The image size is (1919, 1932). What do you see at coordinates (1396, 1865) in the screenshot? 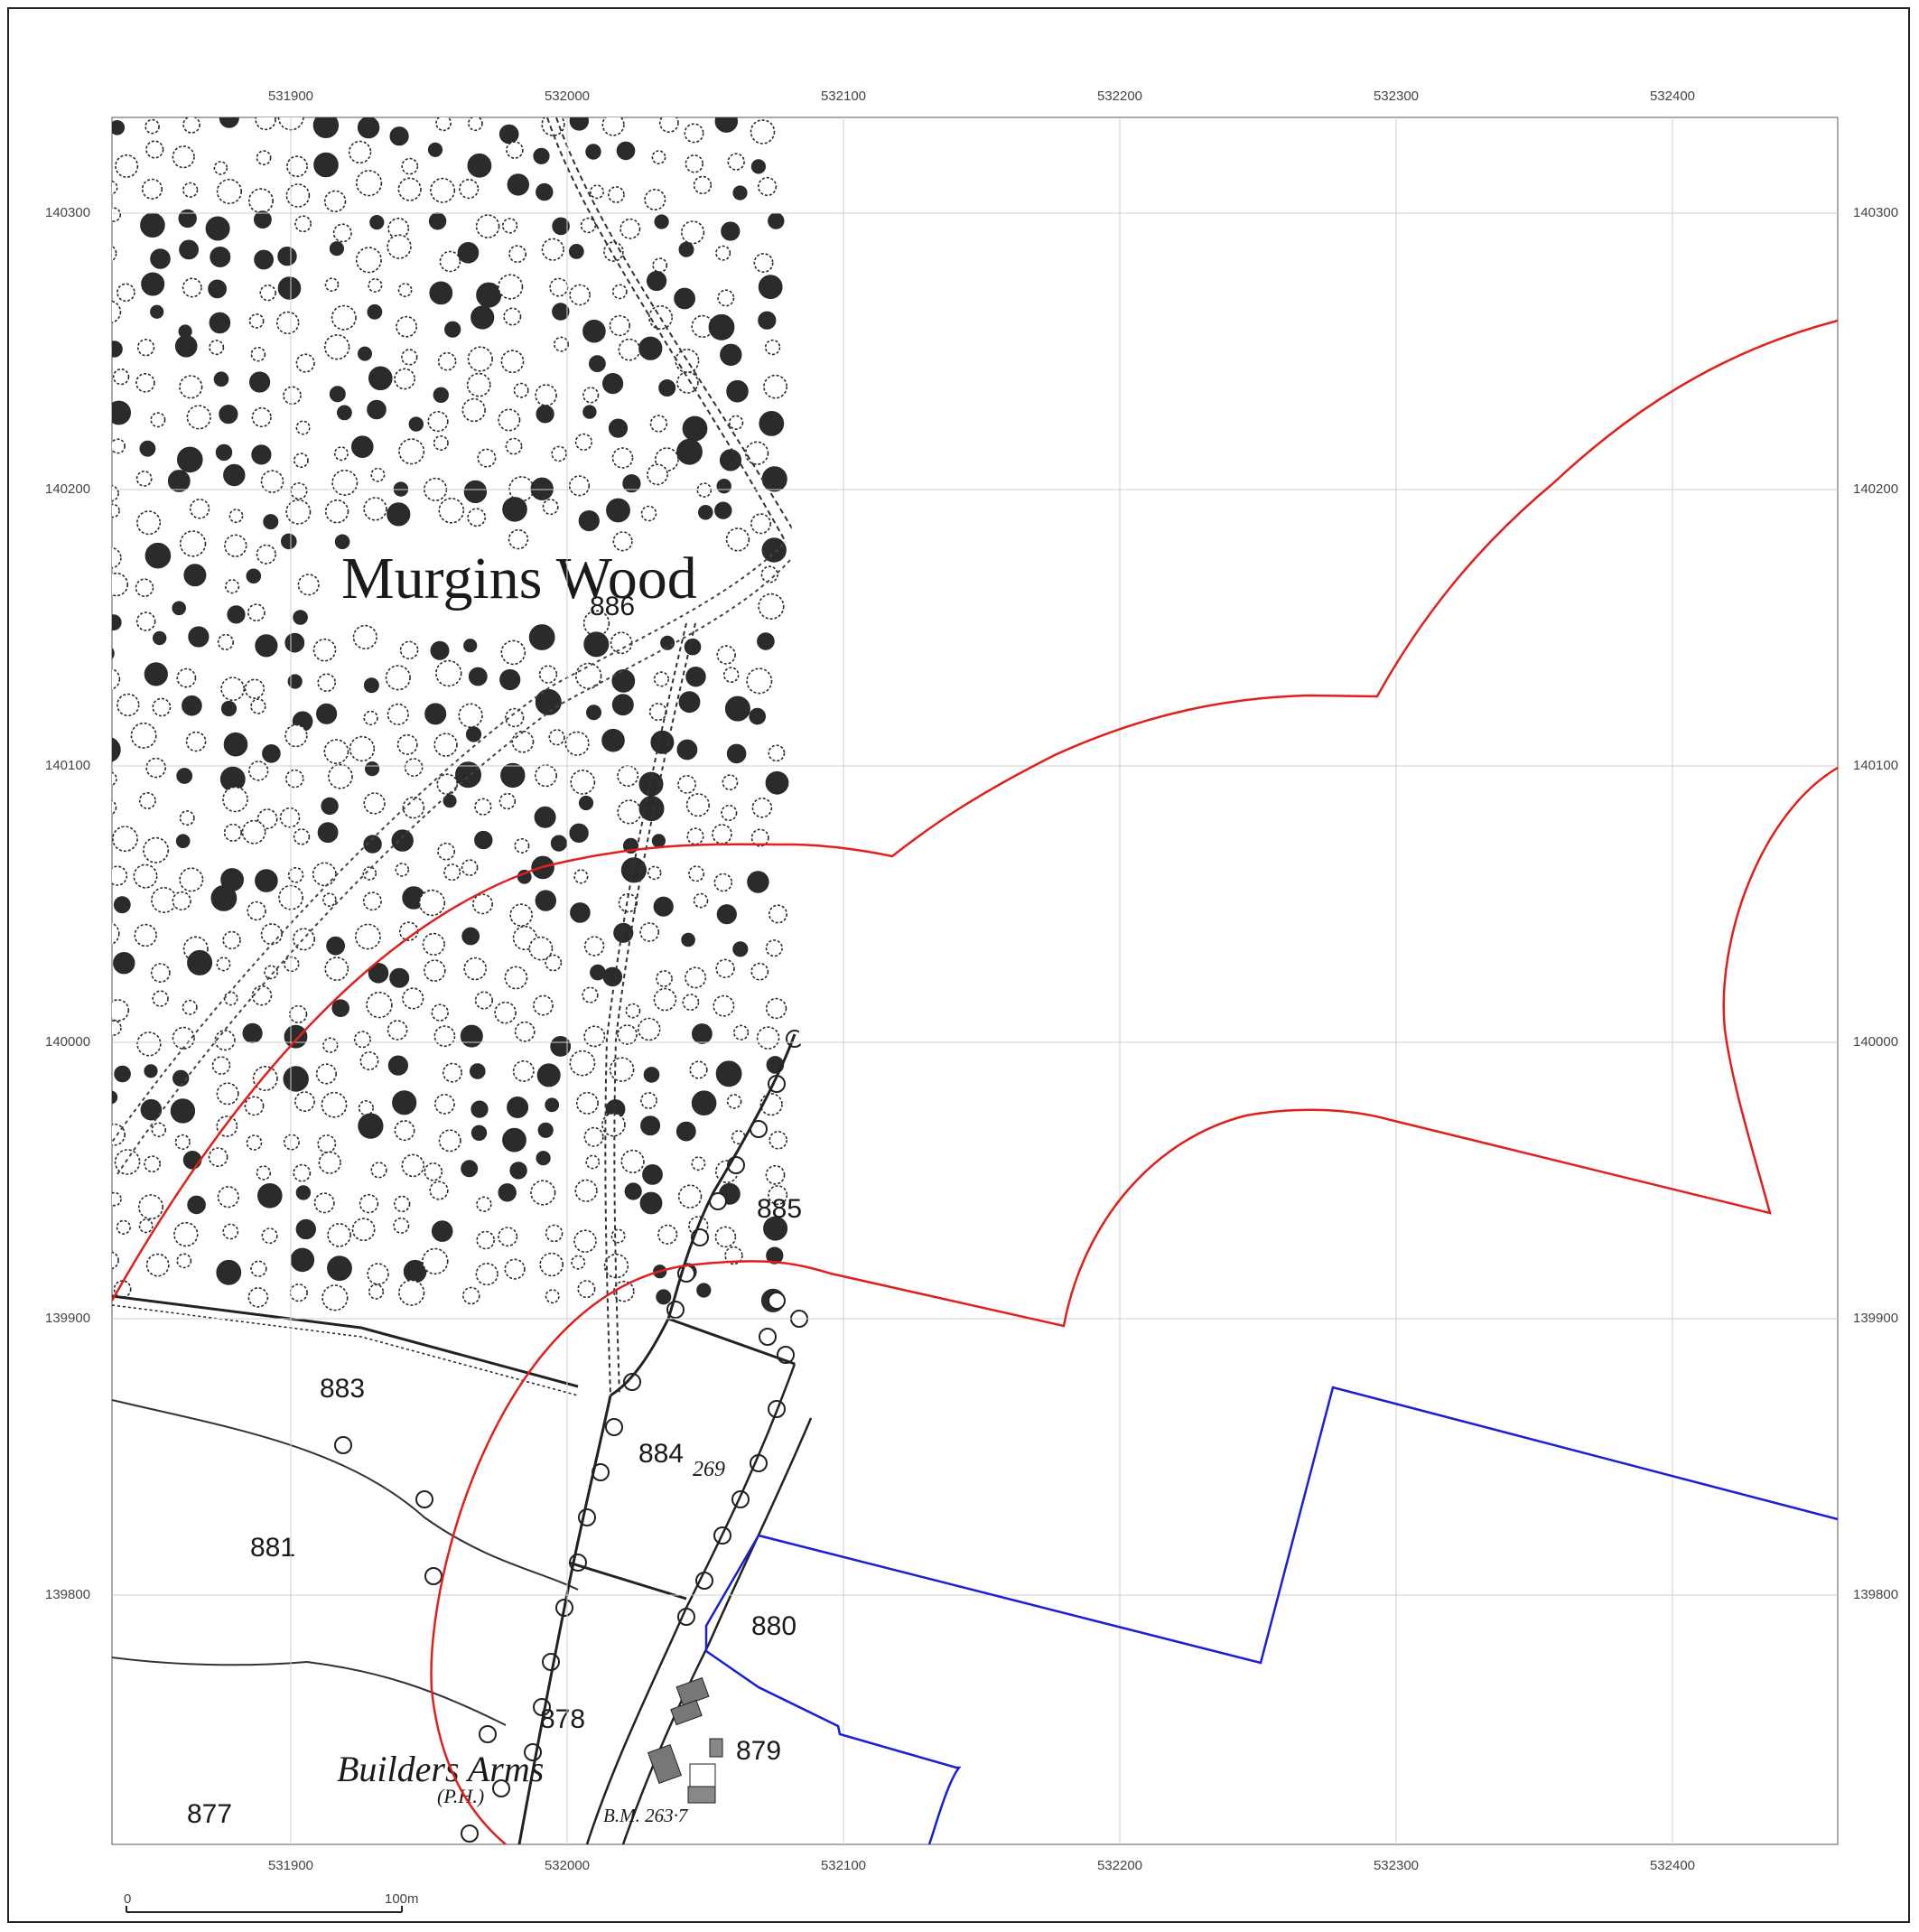
I see `easting-tick-label: 532300` at bounding box center [1396, 1865].